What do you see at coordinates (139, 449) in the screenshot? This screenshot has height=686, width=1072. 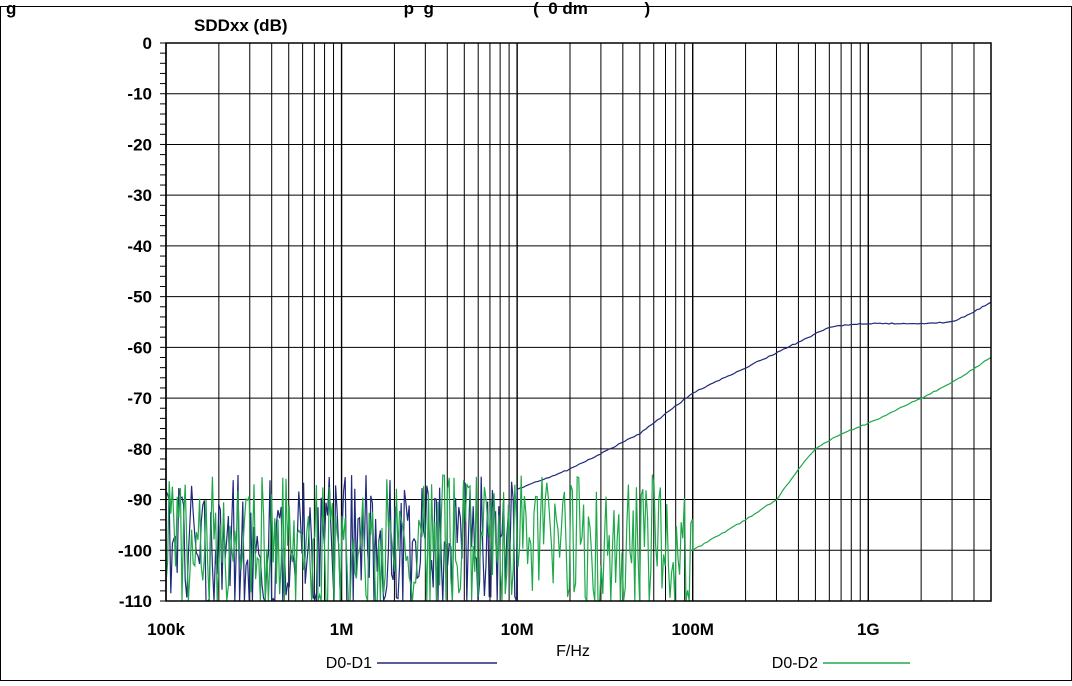 I see `y-tick-label: -80` at bounding box center [139, 449].